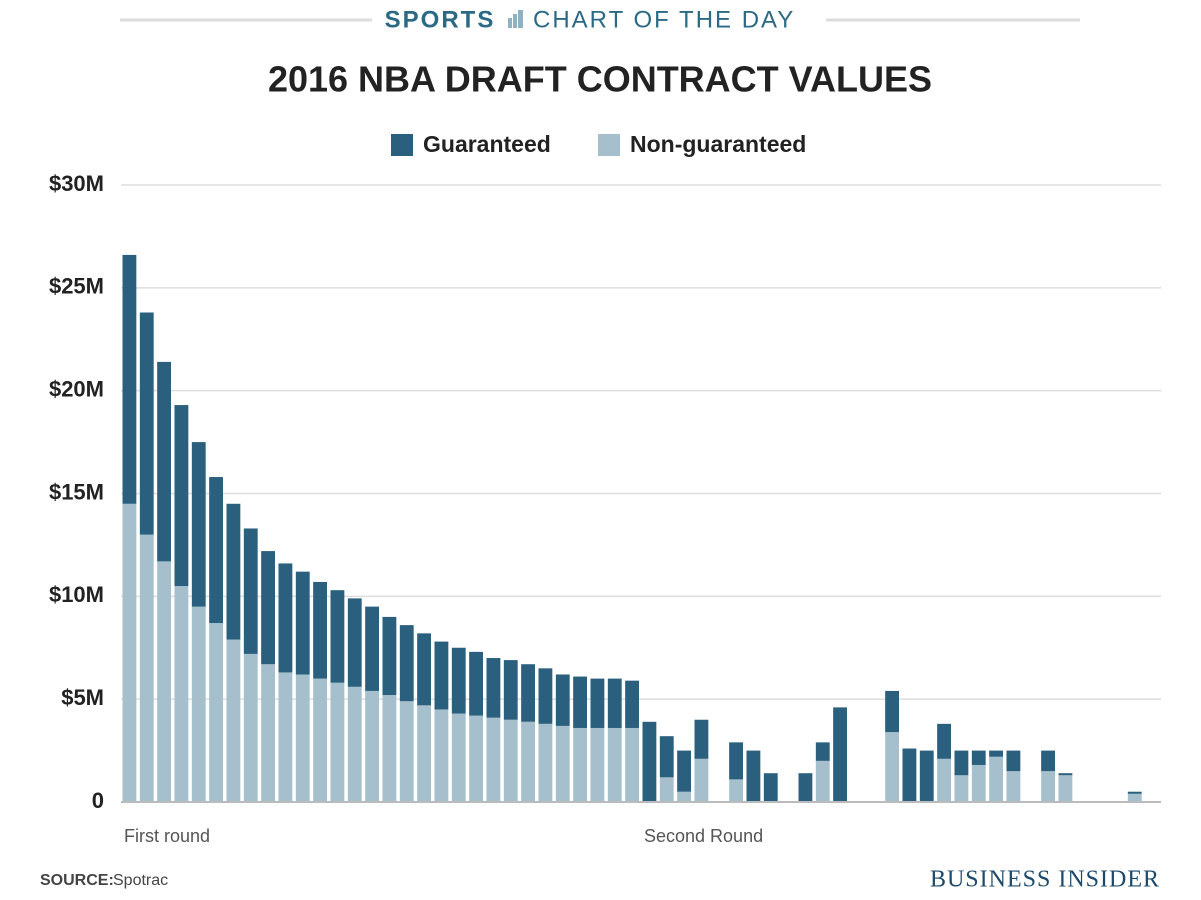 Image resolution: width=1201 pixels, height=900 pixels. I want to click on y-tick-label: 0, so click(98, 800).